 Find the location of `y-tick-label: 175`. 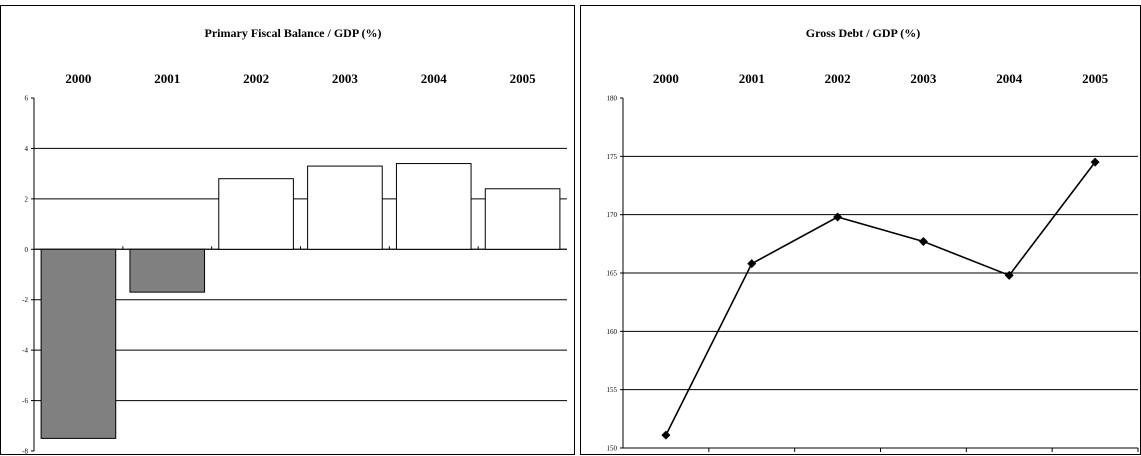

y-tick-label: 175 is located at coordinates (612, 157).